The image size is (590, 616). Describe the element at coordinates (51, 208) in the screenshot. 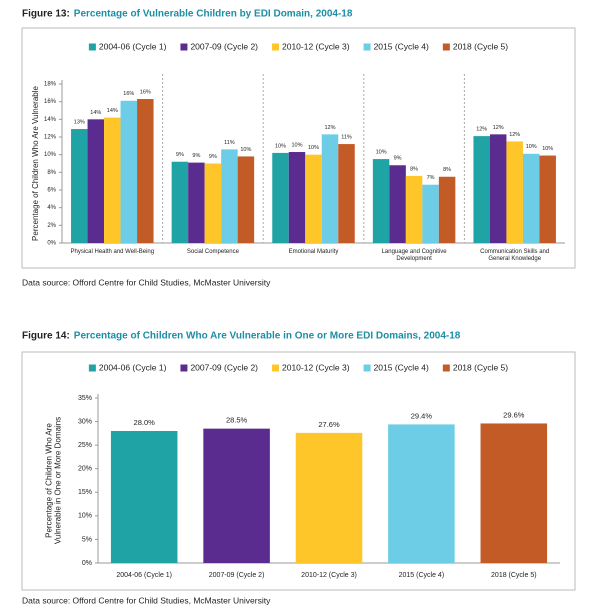

I see `y-tick-label: 4%` at that location.